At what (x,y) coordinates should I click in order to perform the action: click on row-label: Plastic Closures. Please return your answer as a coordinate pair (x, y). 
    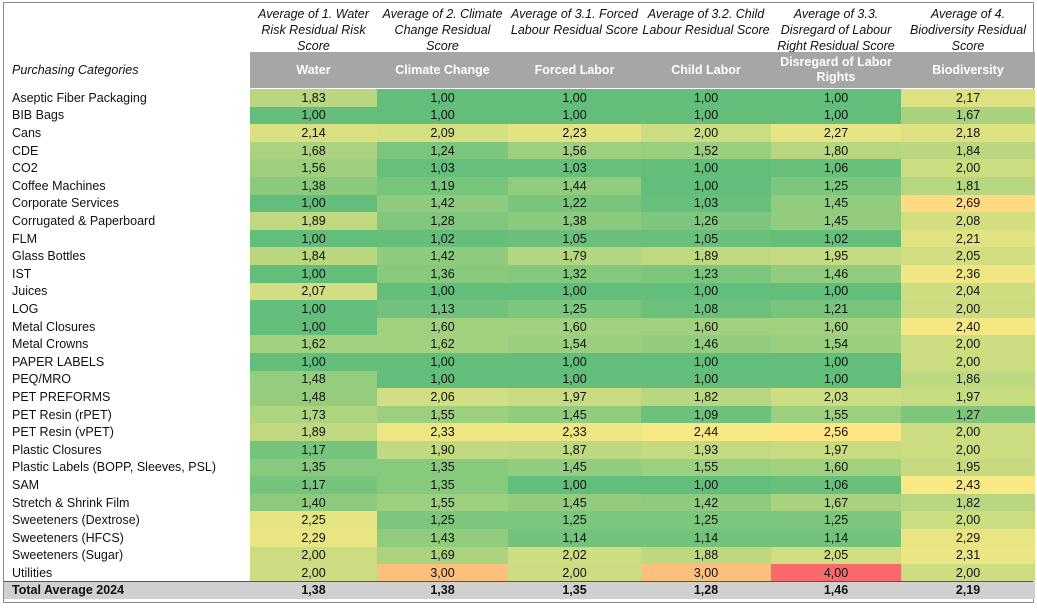
    Looking at the image, I should click on (57, 449).